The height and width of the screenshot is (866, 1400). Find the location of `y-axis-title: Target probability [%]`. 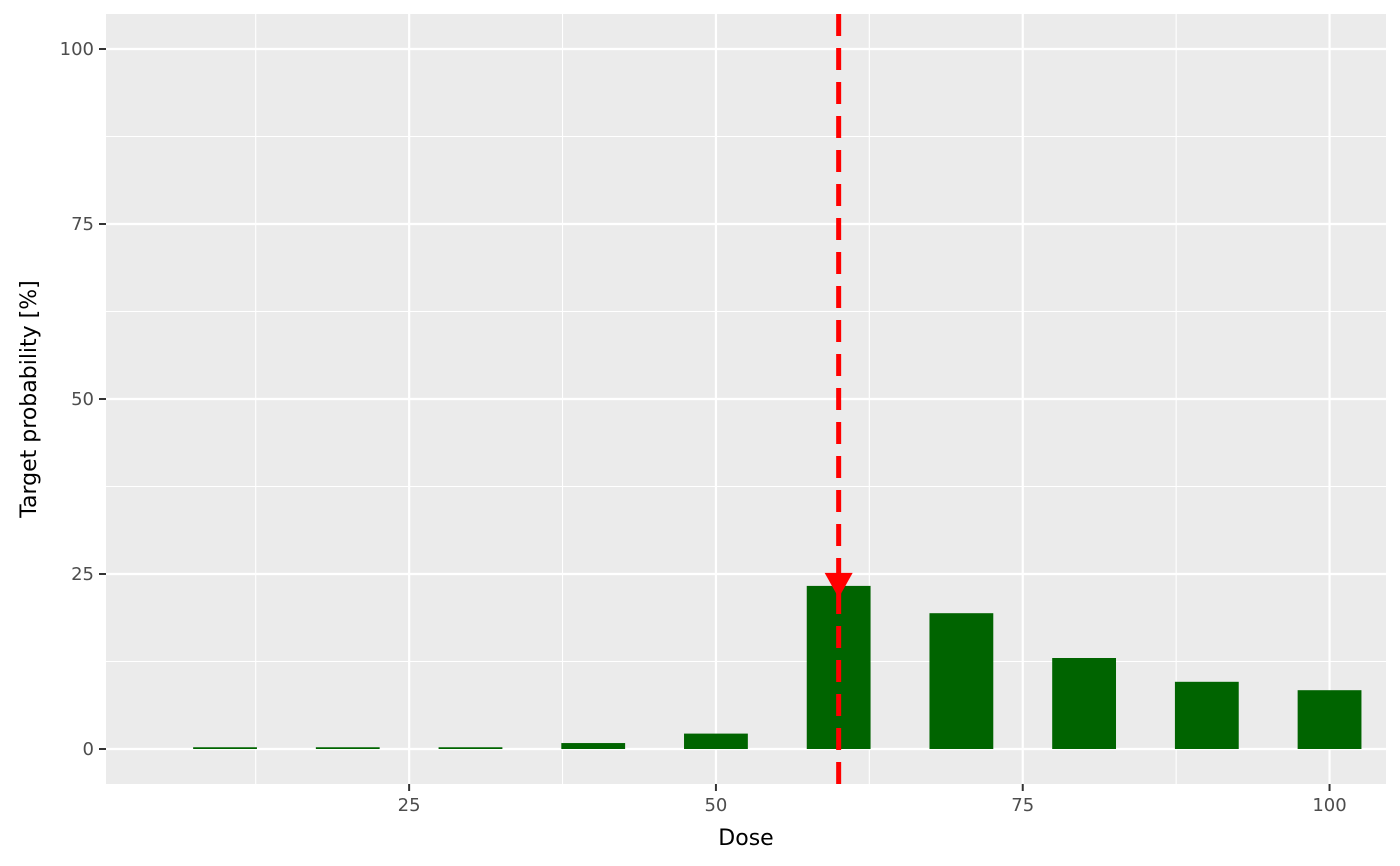

y-axis-title: Target probability [%] is located at coordinates (29, 399).